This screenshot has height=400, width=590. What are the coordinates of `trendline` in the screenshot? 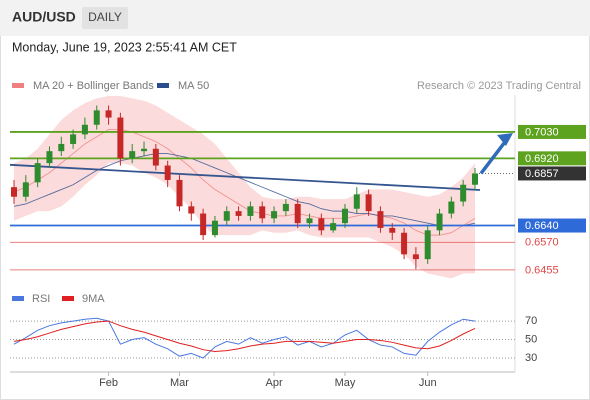 It's located at (245, 177).